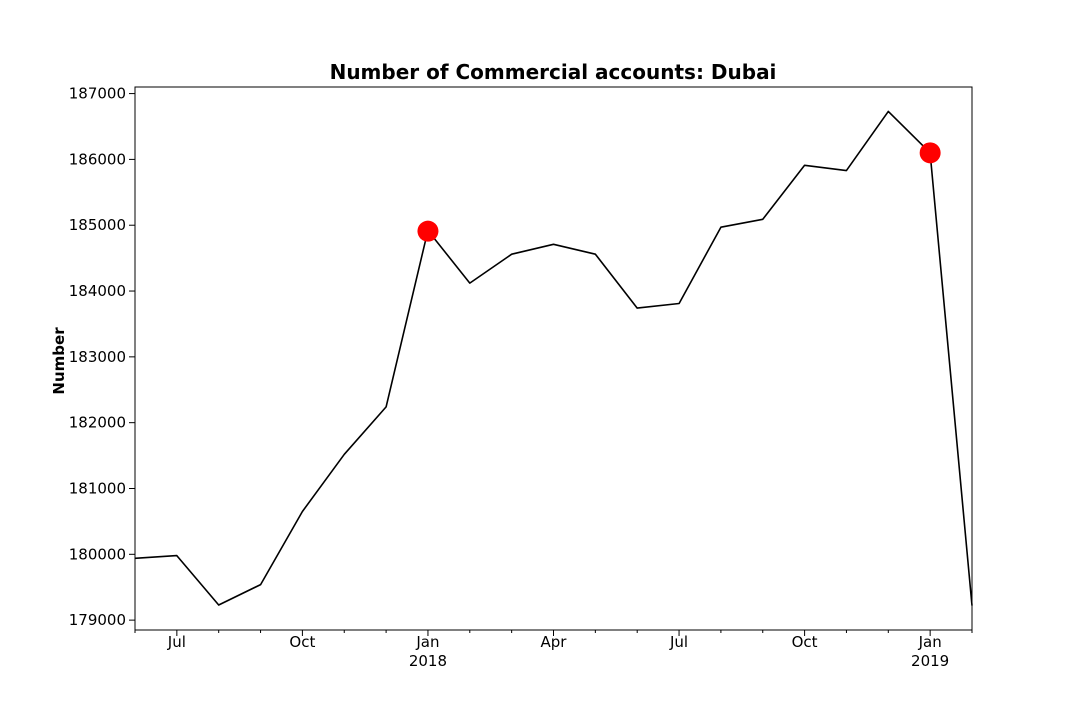 The width and height of the screenshot is (1080, 720). Describe the element at coordinates (679, 192) in the screenshot. I see `highlight-markers` at that location.